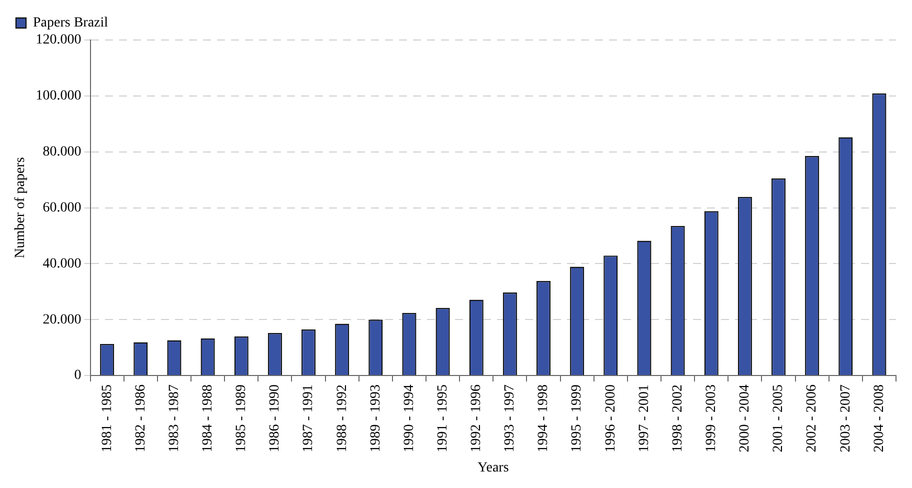  Describe the element at coordinates (610, 418) in the screenshot. I see `x-tick-label: 1996 - 2000` at that location.